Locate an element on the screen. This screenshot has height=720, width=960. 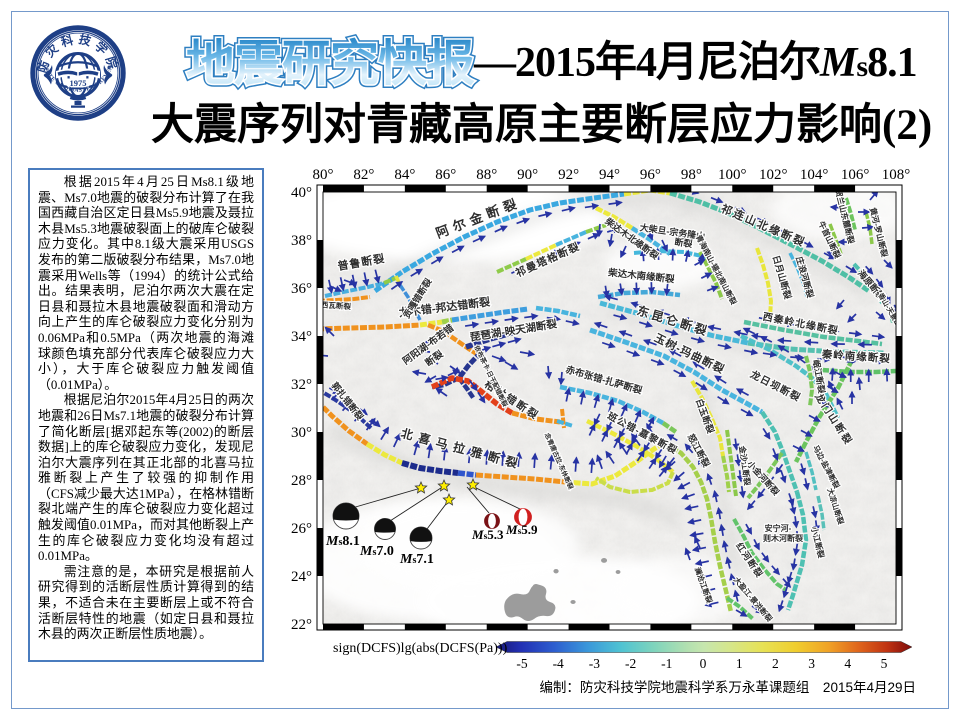
beachball-label: Ms5.9 is located at coordinates (521, 529).